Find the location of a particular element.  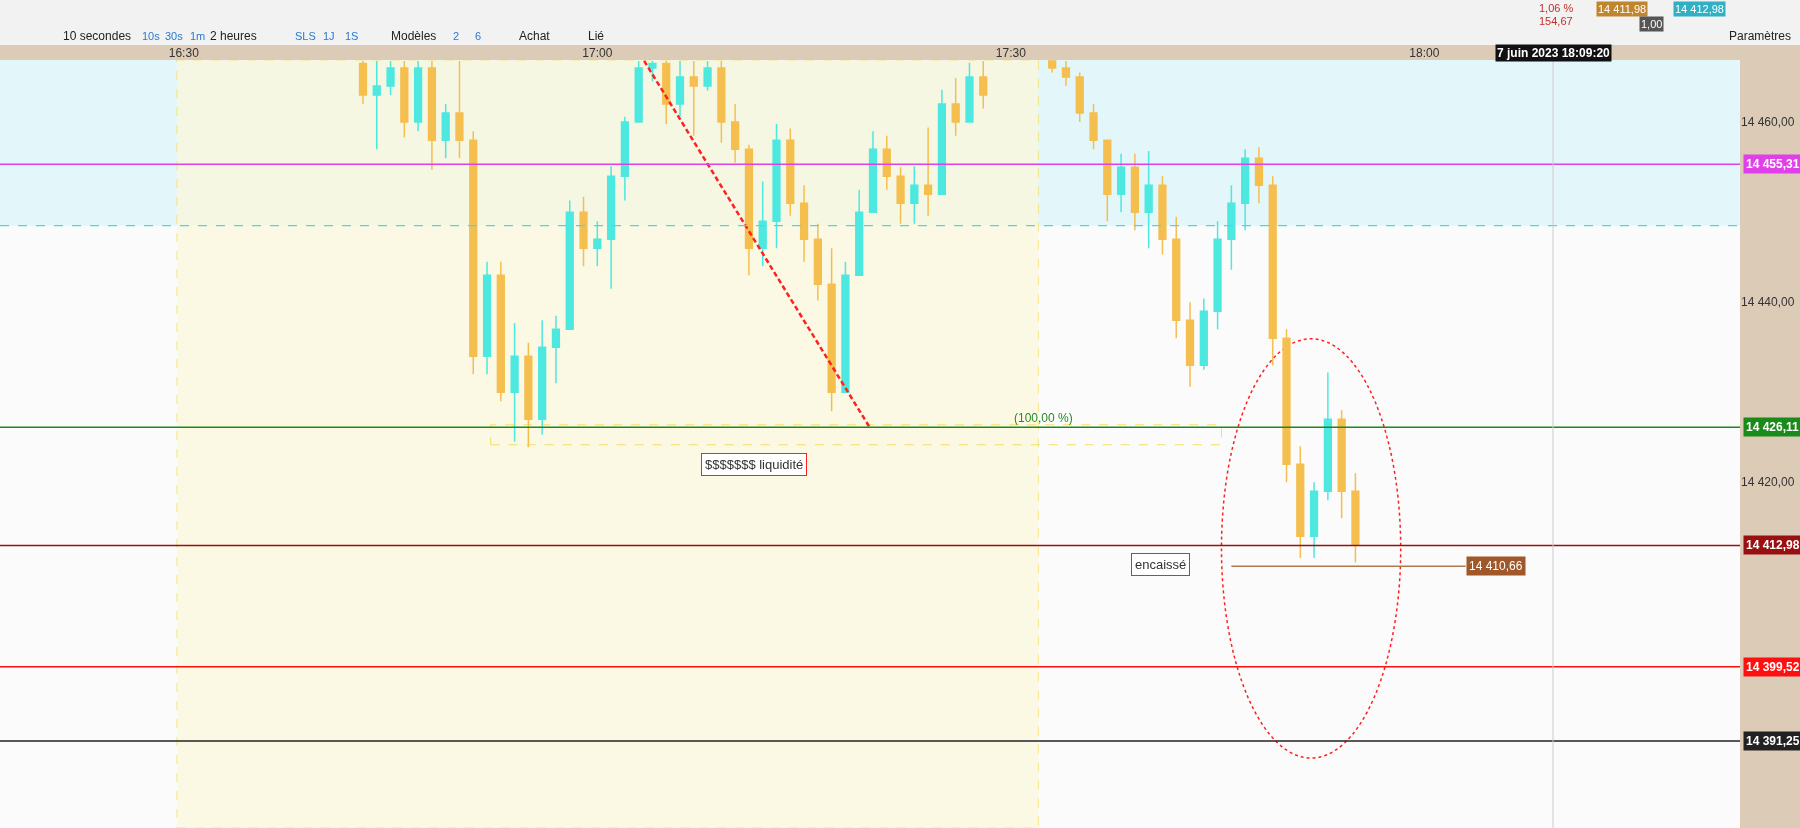

text: 1,06 % is located at coordinates (1556, 8).